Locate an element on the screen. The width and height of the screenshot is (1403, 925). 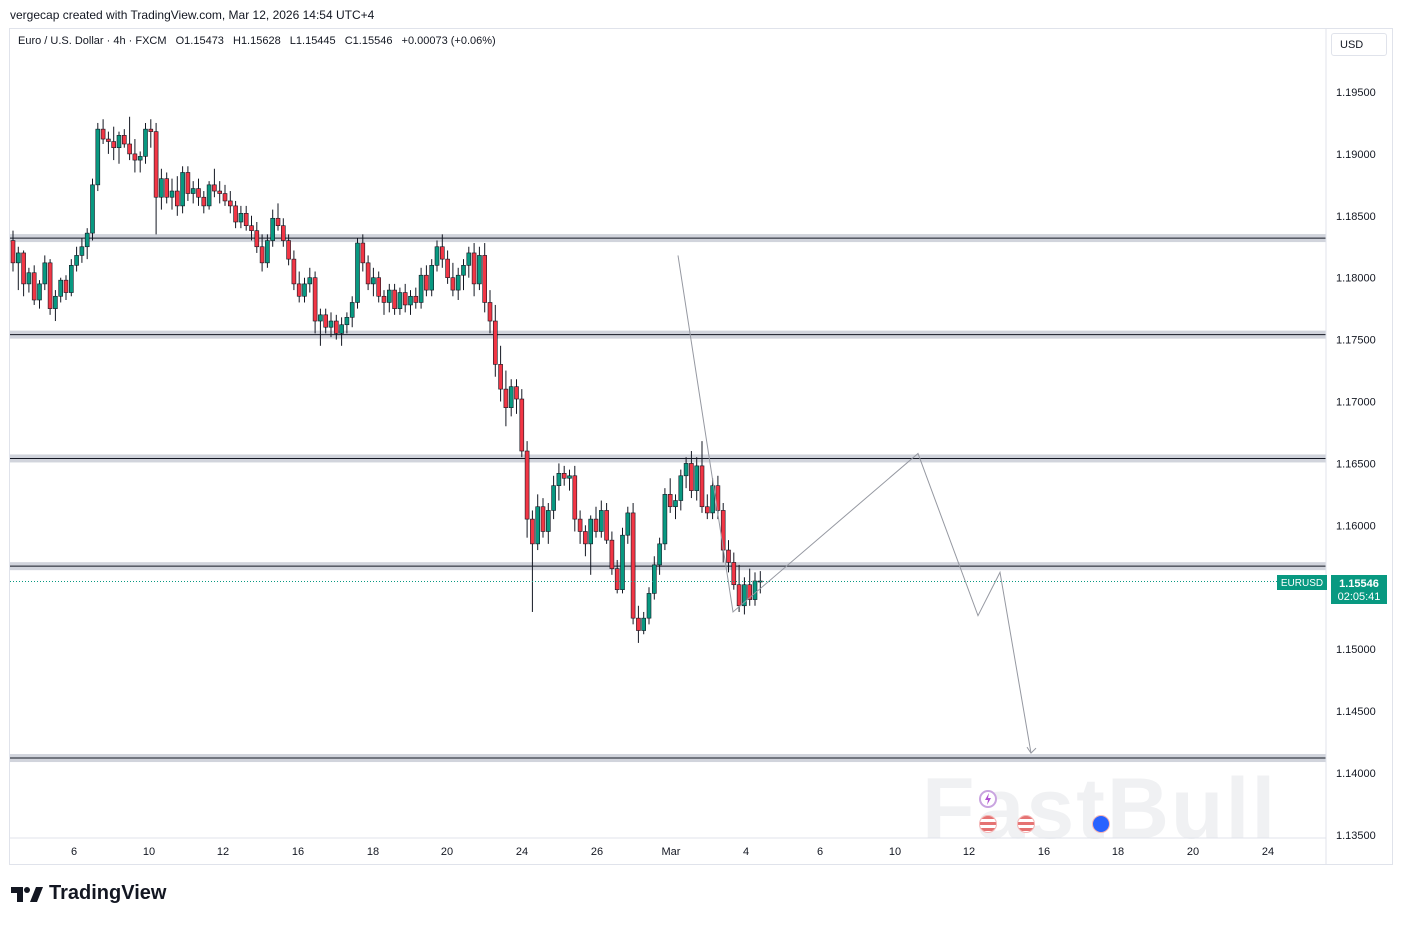
watermark: FastBull is located at coordinates (1100, 809).